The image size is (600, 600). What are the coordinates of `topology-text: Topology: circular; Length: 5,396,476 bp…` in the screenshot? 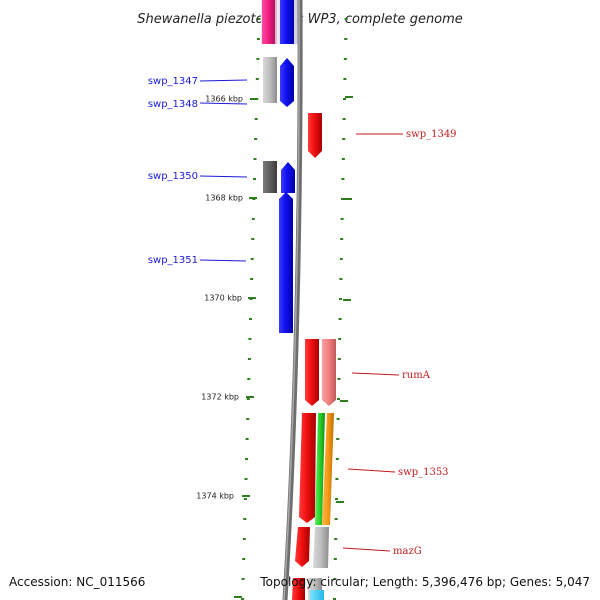 It's located at (424, 582).